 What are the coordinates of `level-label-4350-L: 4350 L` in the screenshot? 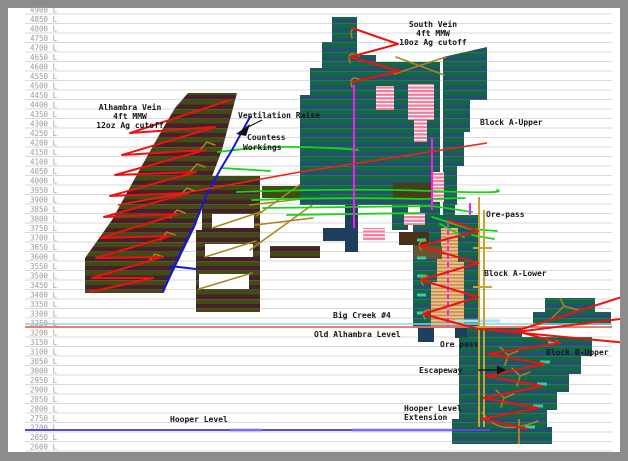 It's located at (44, 114).